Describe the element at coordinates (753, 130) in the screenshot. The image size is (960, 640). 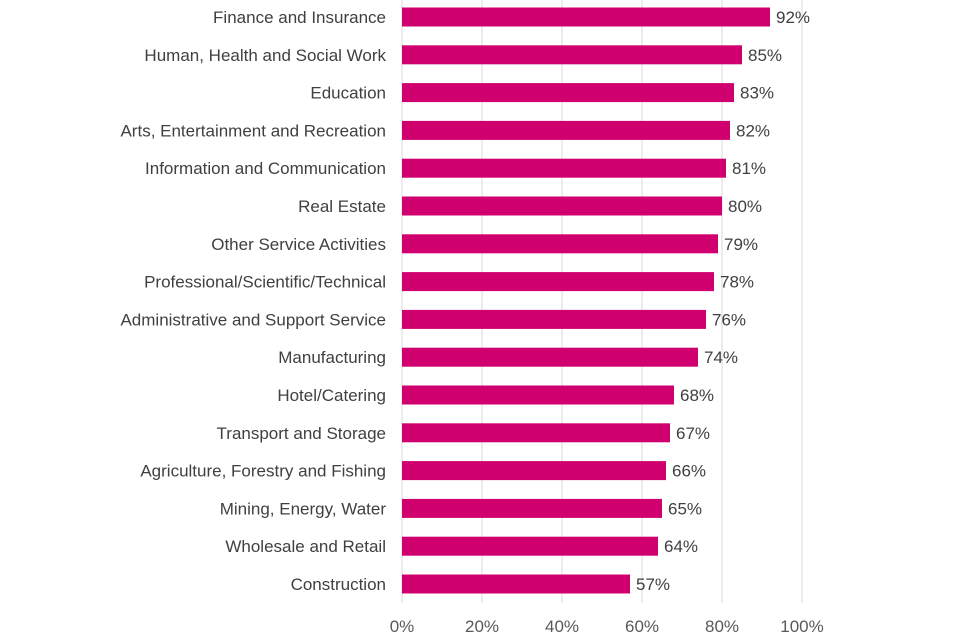
I see `value-label: 82%` at that location.